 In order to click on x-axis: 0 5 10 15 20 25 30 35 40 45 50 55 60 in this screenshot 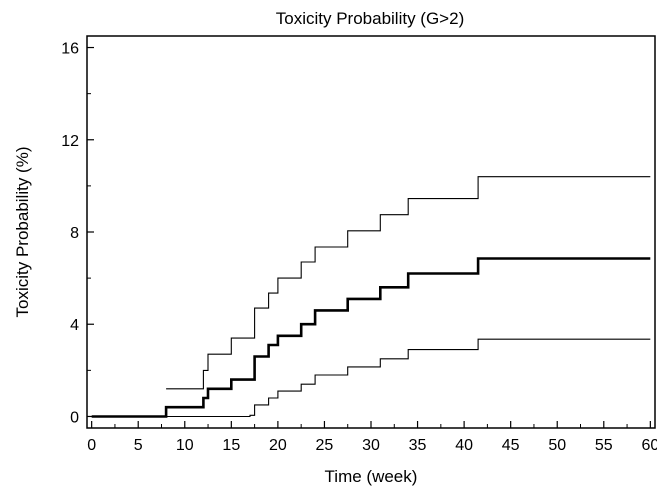, I will do `click(372, 437)`.